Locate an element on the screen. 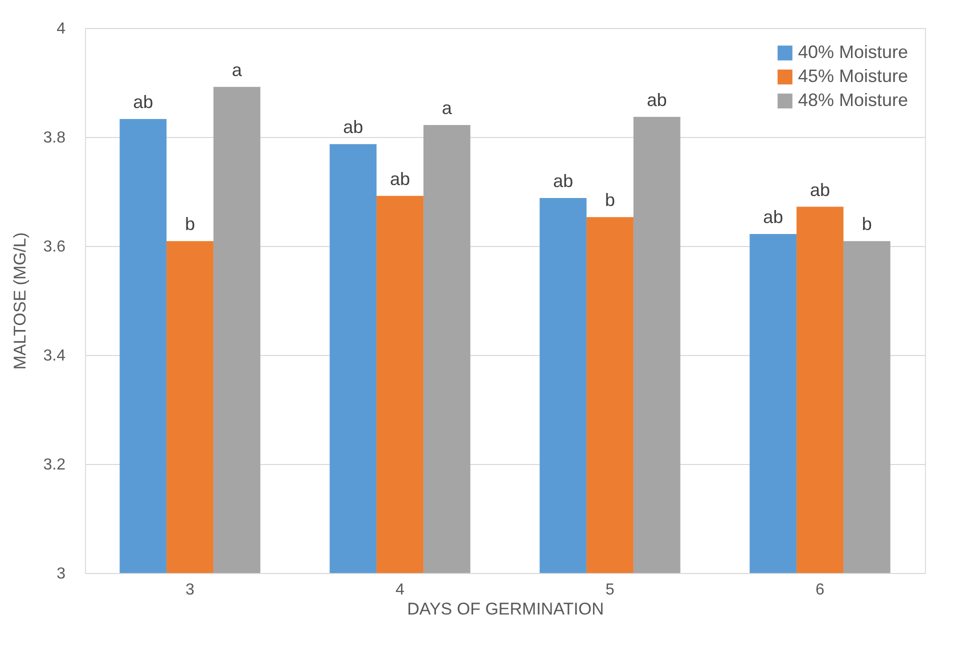  legend-label: 48% Moisture is located at coordinates (853, 100).